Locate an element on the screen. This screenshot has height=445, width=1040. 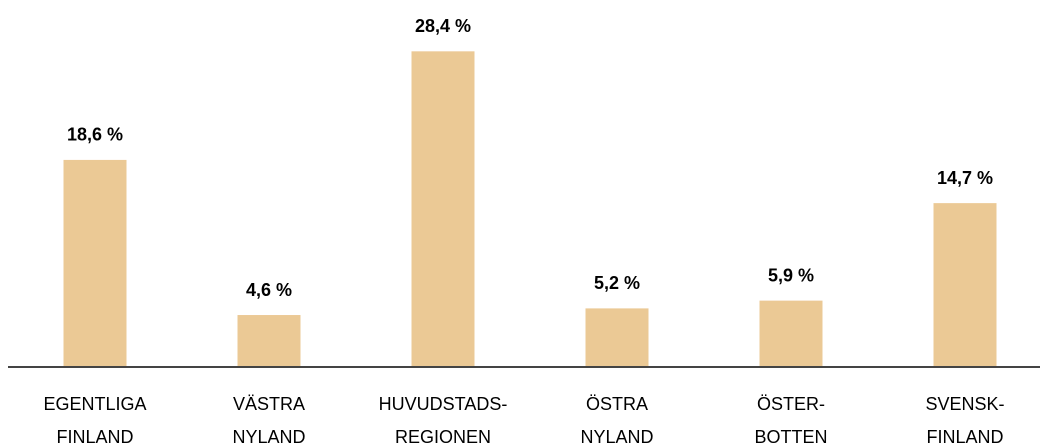
x-tick-label: VÄSTRA is located at coordinates (269, 404).